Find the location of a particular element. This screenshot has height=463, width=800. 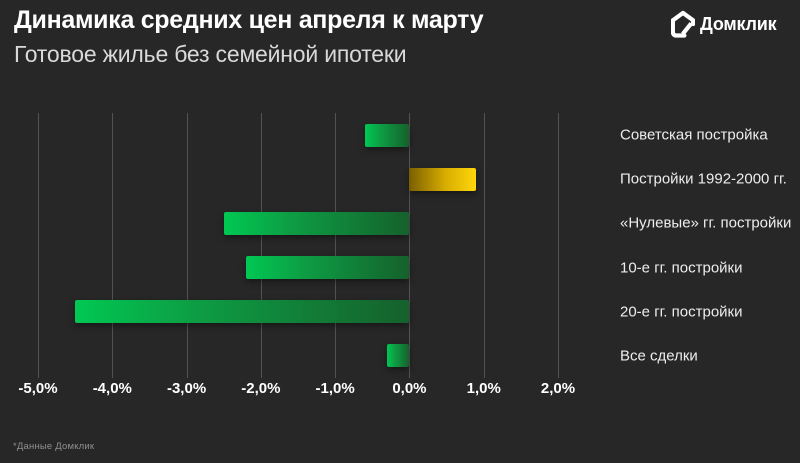

x-axis-tick-label: -5,0% is located at coordinates (38, 388).